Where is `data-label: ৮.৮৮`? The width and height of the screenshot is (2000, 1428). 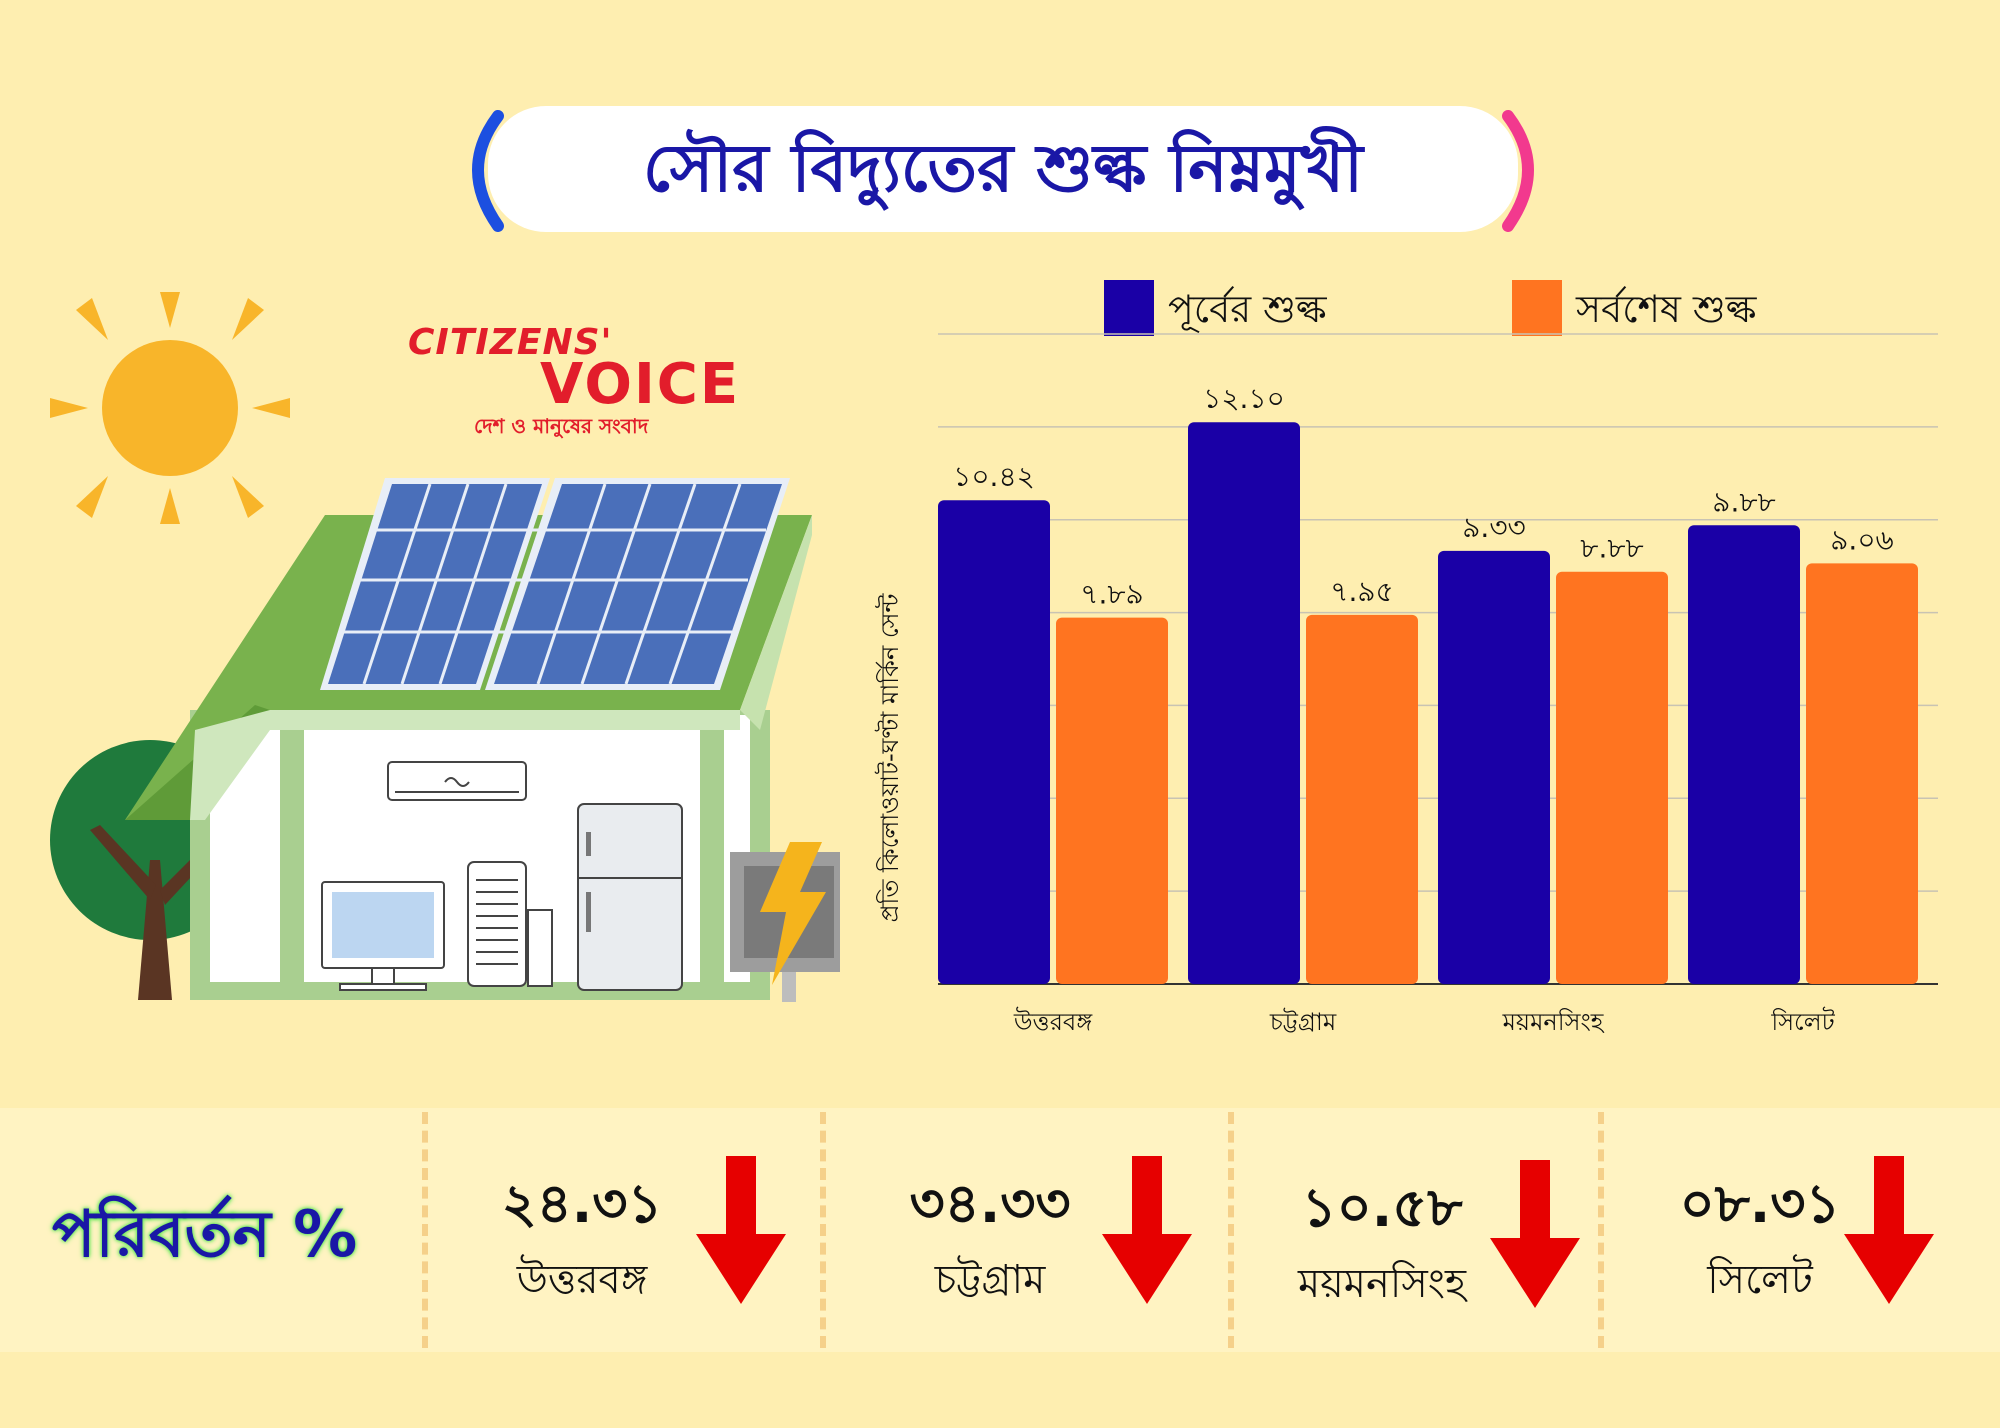
data-label: ৮.৮৮ is located at coordinates (1611, 548).